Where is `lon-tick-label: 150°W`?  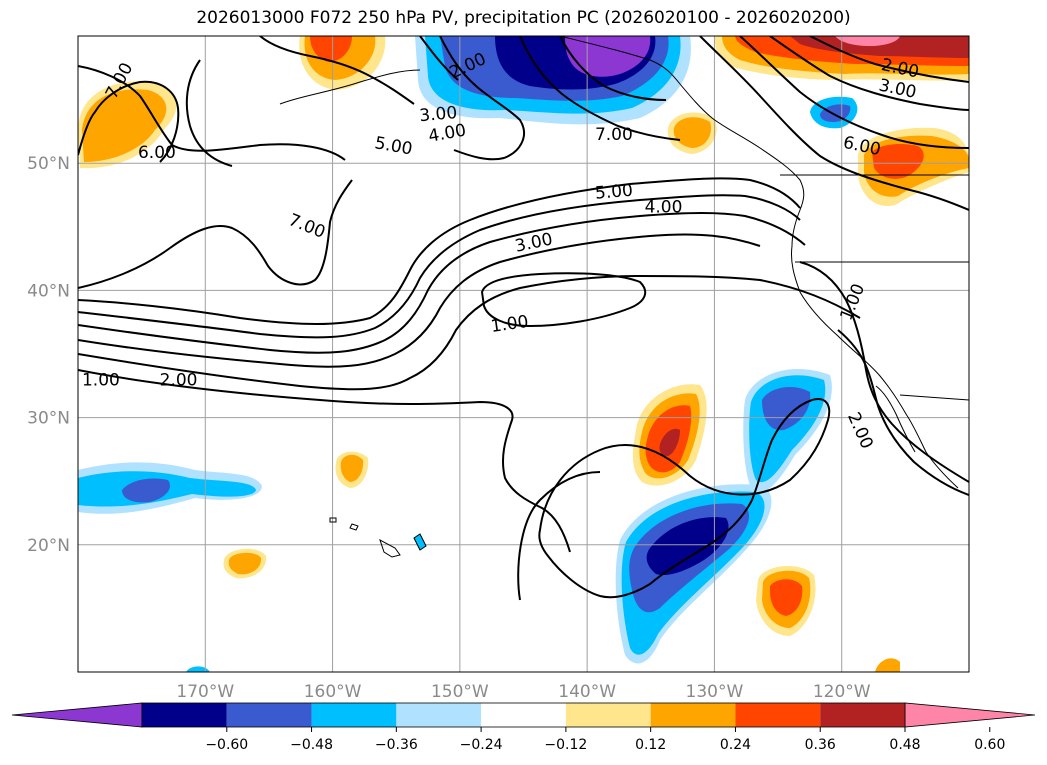
lon-tick-label: 150°W is located at coordinates (460, 692).